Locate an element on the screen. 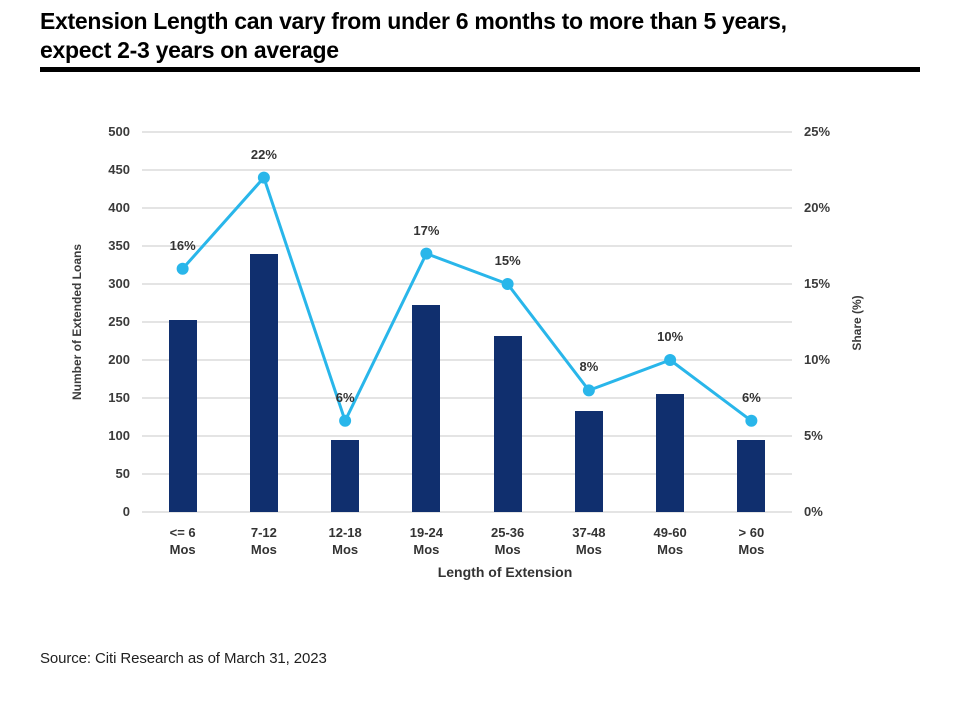  point-label: 8% is located at coordinates (589, 367).